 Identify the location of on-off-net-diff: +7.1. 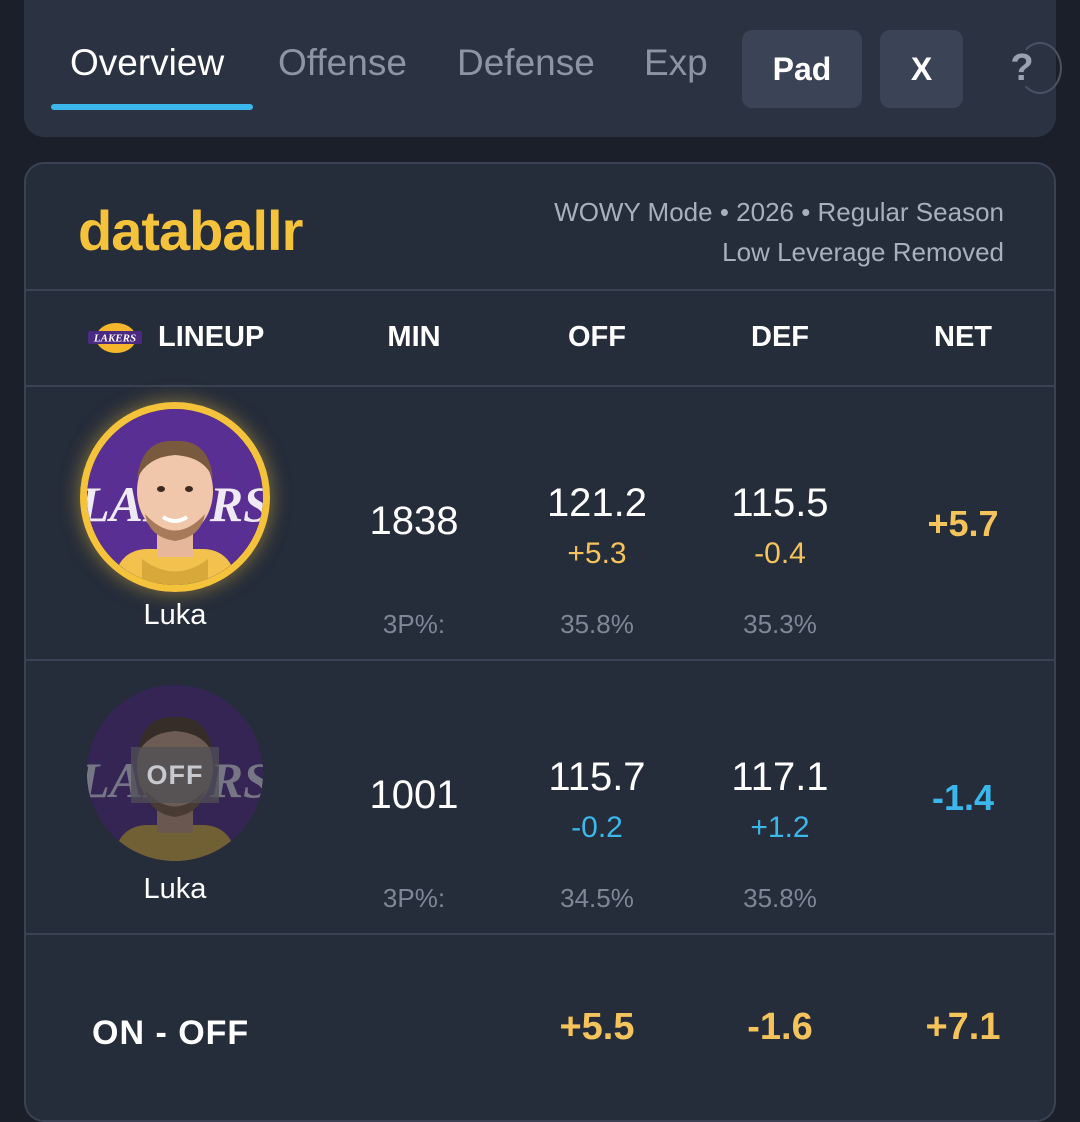
(963, 1027).